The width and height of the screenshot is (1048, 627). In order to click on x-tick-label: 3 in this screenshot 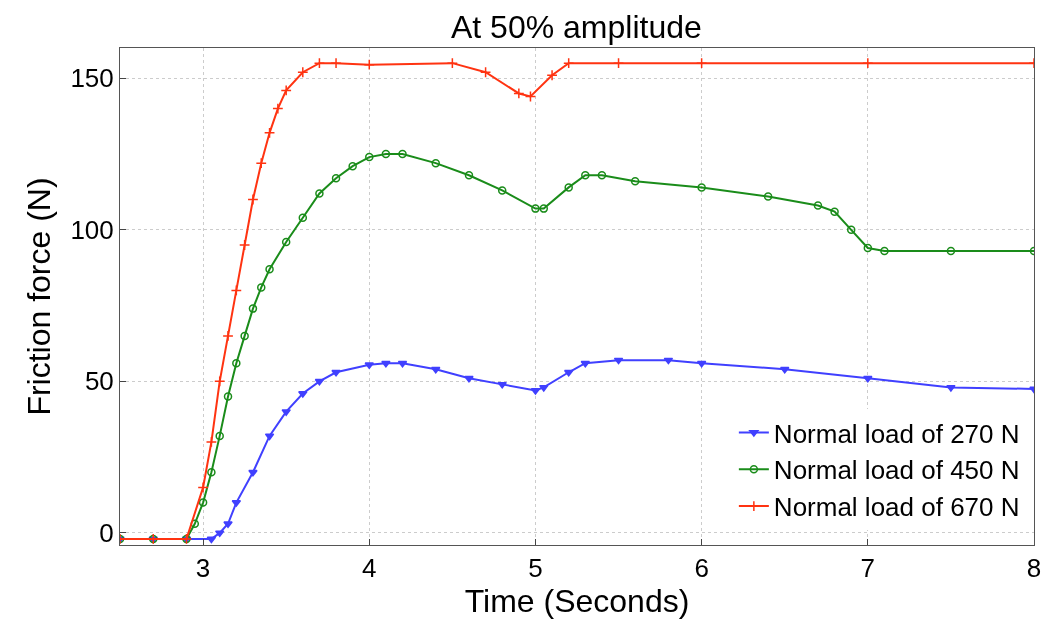, I will do `click(203, 568)`.